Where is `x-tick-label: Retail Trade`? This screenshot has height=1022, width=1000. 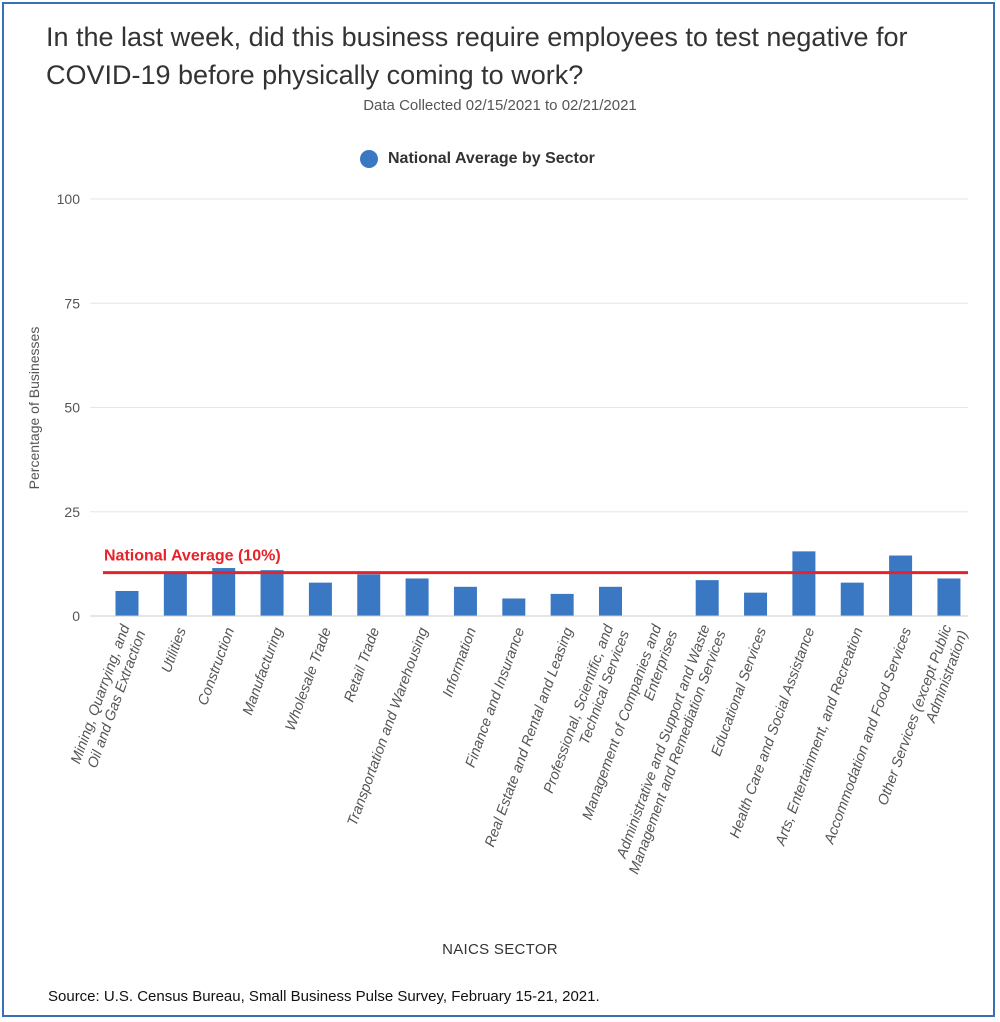
x-tick-label: Retail Trade is located at coordinates (363, 665).